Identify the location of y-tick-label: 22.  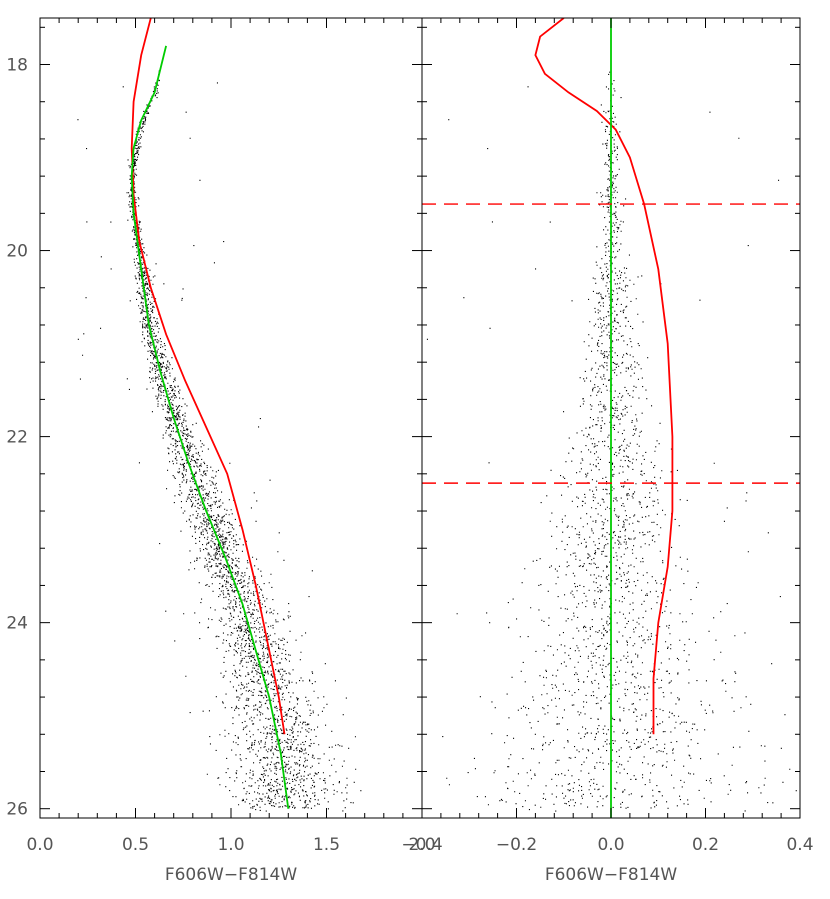
(17, 438).